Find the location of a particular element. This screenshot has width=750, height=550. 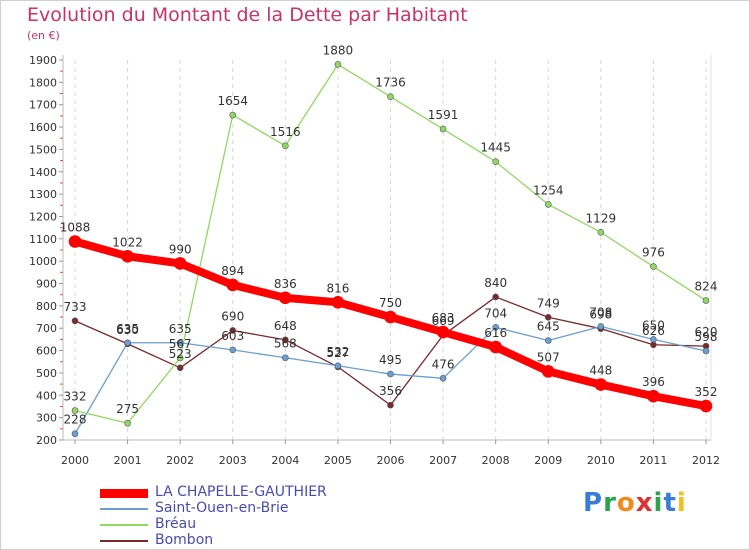

data-label-saint-ouen-en-brie: 603 is located at coordinates (232, 336).